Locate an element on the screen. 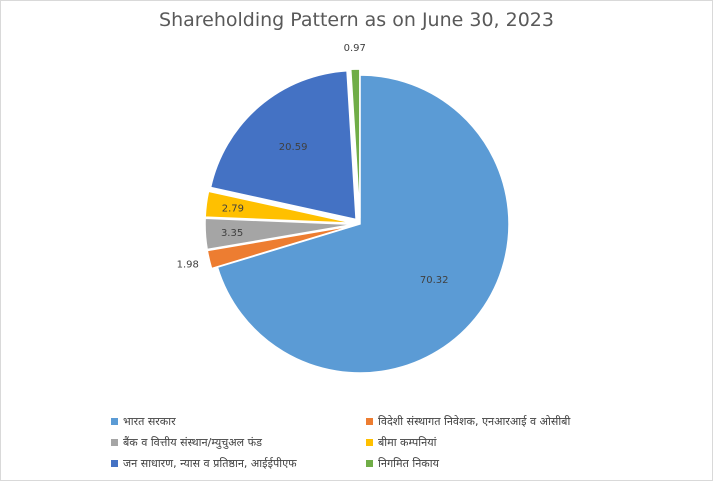 Image resolution: width=713 pixels, height=481 pixels. legend-item-3: बैंक व वित्तीय संस्थान/म्युचुअल फंड is located at coordinates (186, 442).